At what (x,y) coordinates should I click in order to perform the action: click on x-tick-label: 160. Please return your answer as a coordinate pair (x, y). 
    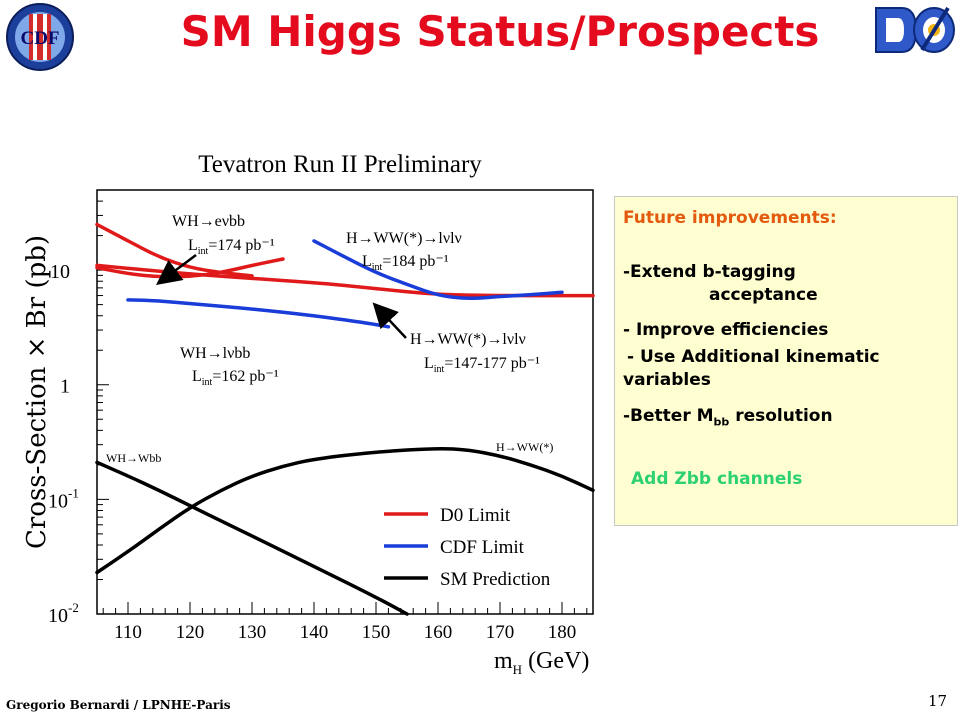
    Looking at the image, I should click on (438, 632).